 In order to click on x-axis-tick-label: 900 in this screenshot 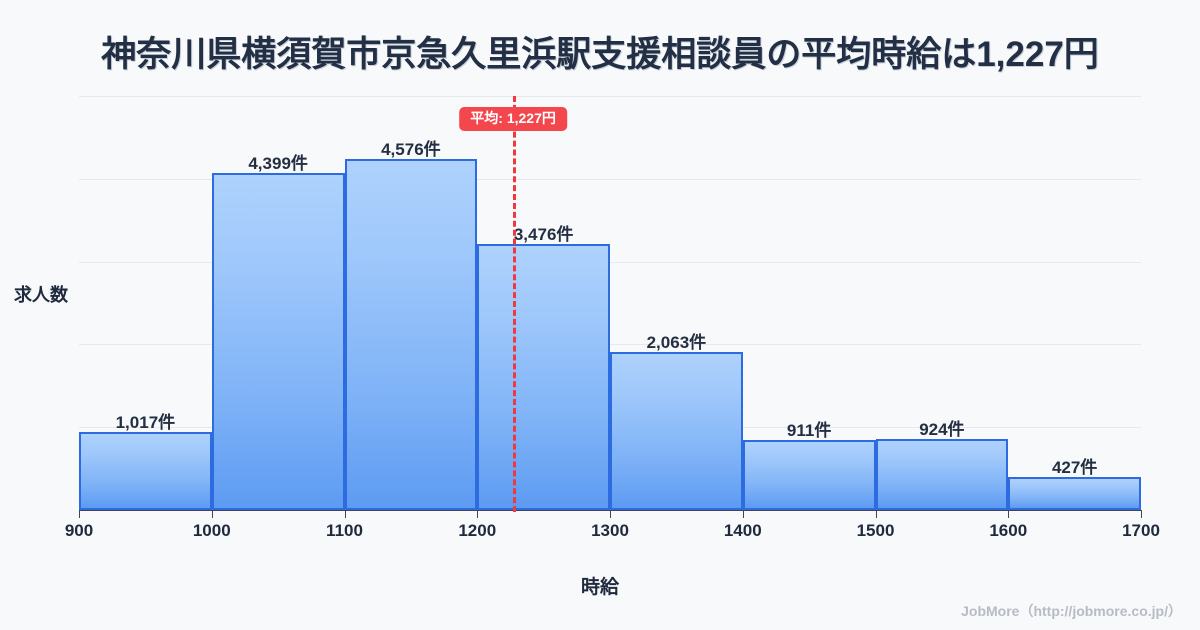, I will do `click(79, 530)`.